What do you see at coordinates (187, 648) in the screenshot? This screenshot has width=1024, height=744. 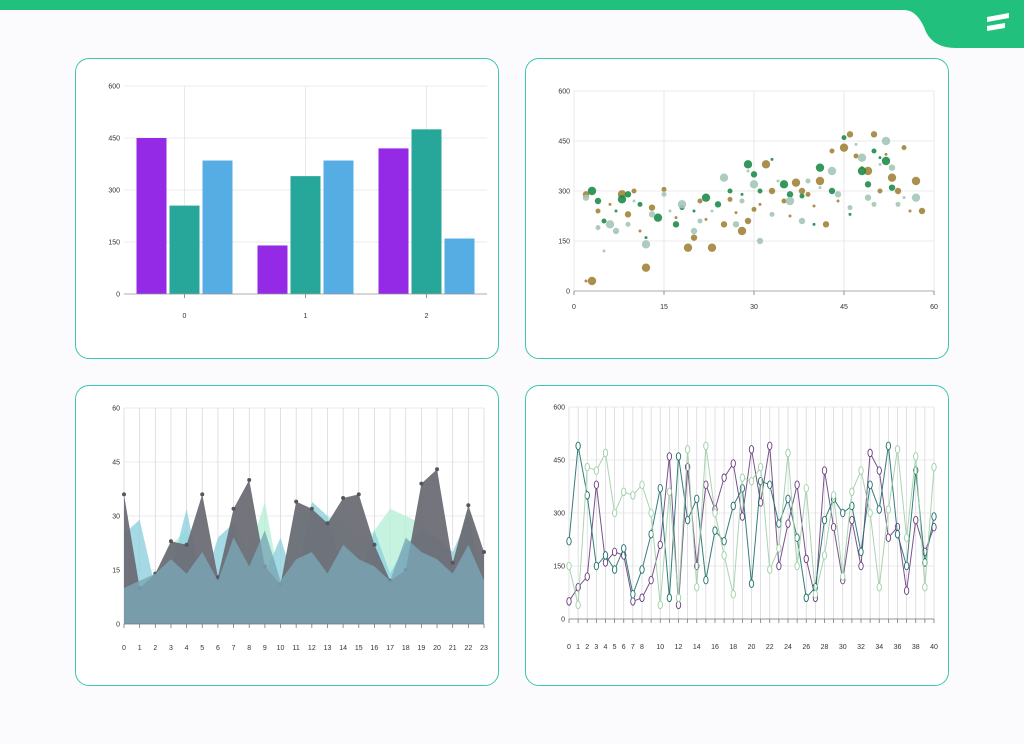 I see `x-tick-label: 4` at bounding box center [187, 648].